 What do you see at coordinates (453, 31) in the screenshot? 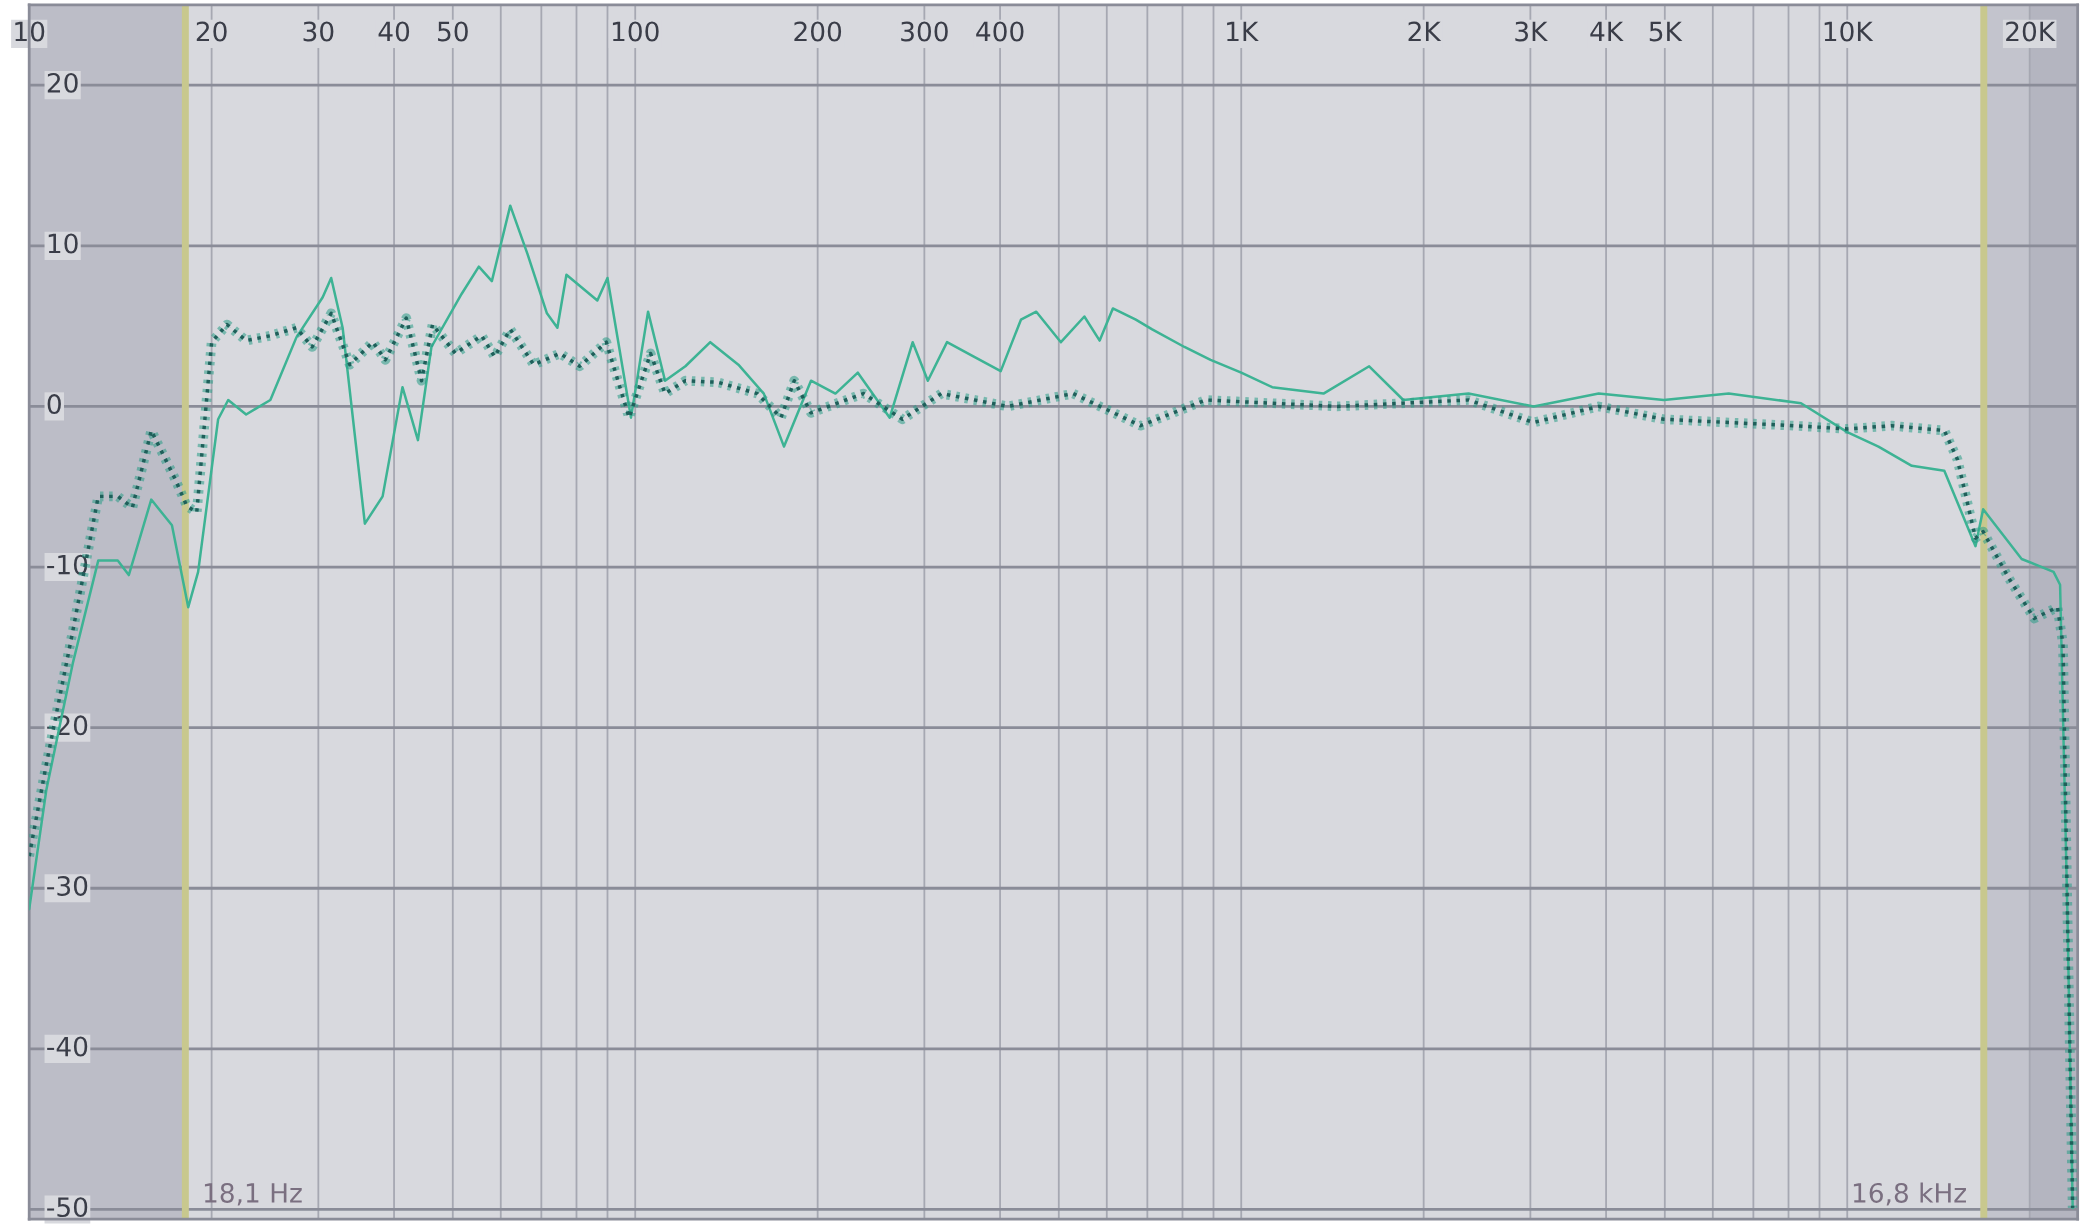
I see `x-tick-label: 50` at bounding box center [453, 31].